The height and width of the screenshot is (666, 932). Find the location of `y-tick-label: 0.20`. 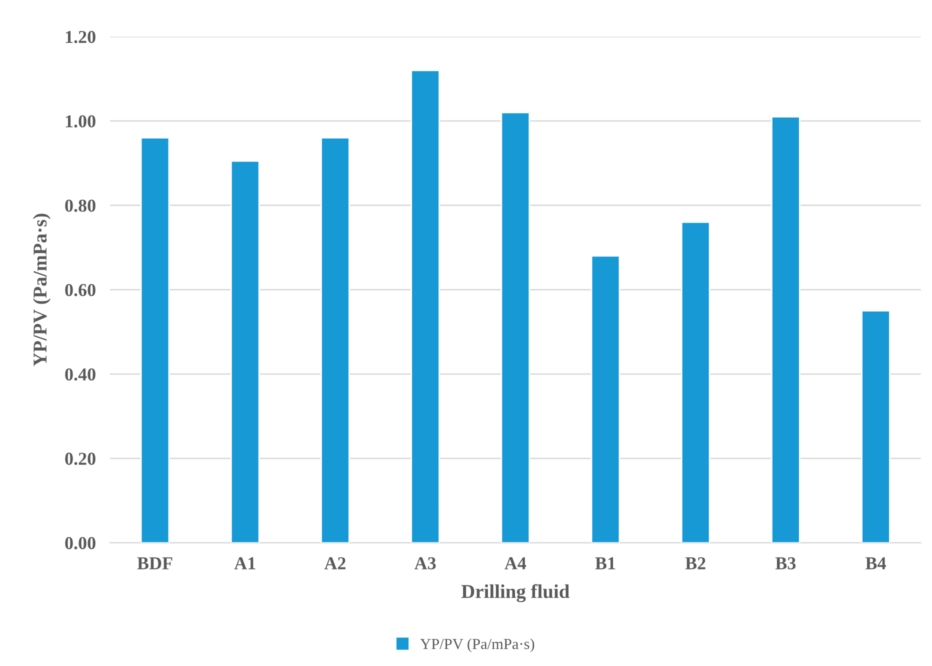

y-tick-label: 0.20 is located at coordinates (80, 458).